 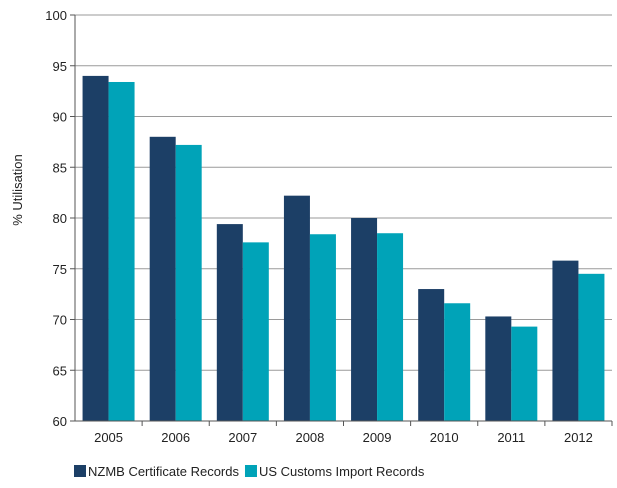 What do you see at coordinates (163, 471) in the screenshot?
I see `legend-label-nzmb: NZMB Certificate Records` at bounding box center [163, 471].